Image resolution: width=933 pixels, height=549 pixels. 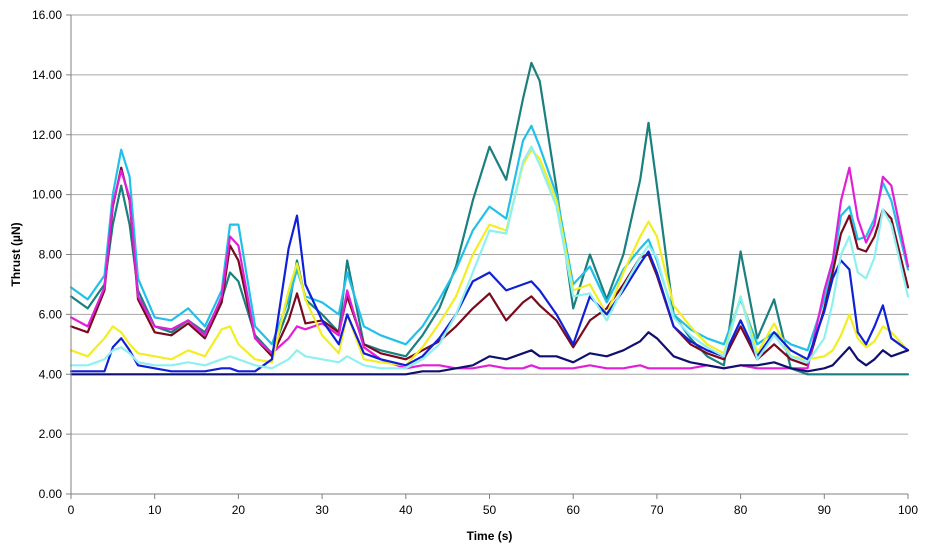 What do you see at coordinates (47, 135) in the screenshot?
I see `y-tick-label: 12.00` at bounding box center [47, 135].